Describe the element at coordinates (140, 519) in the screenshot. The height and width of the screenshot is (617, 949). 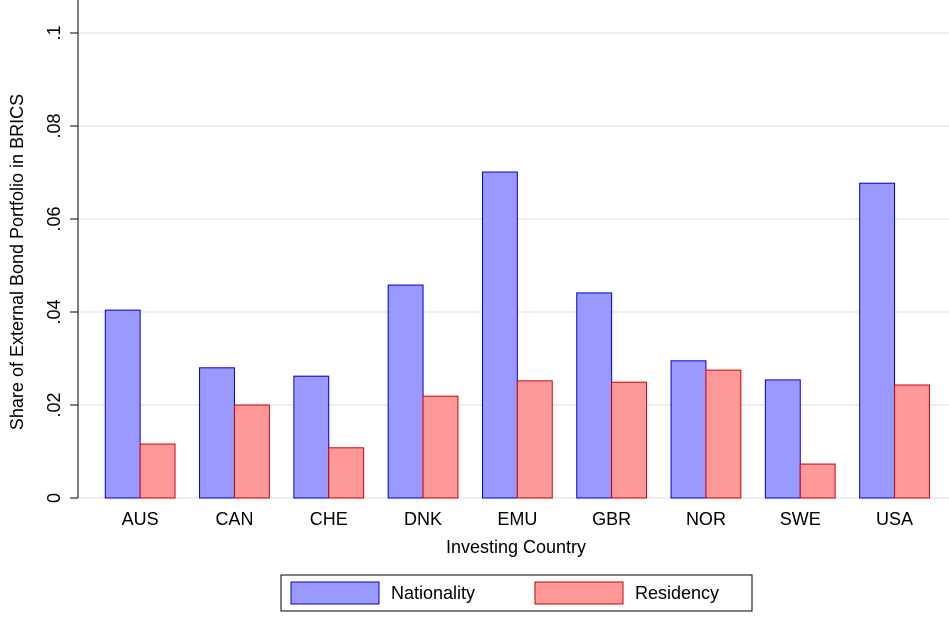
I see `x-tick-label: AUS` at that location.